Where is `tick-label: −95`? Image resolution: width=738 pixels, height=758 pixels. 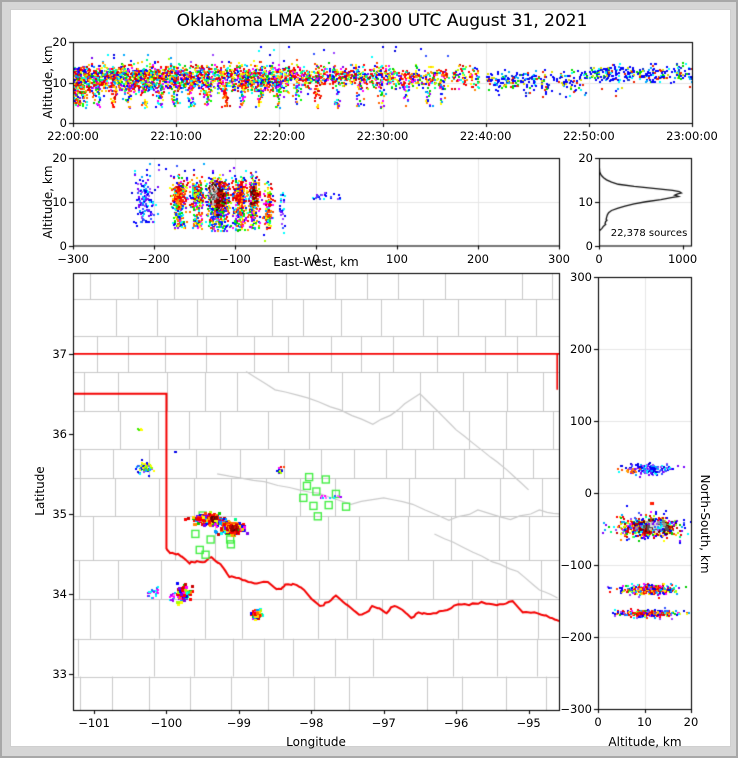 tick-label: −95 is located at coordinates (528, 723).